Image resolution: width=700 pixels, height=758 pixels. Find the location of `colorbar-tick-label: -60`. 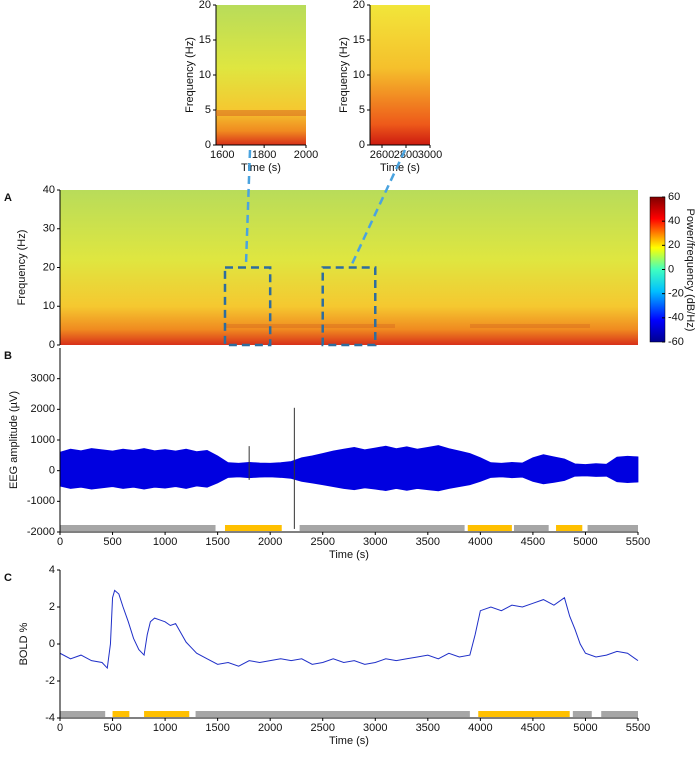

colorbar-tick-label: -60 is located at coordinates (676, 342).